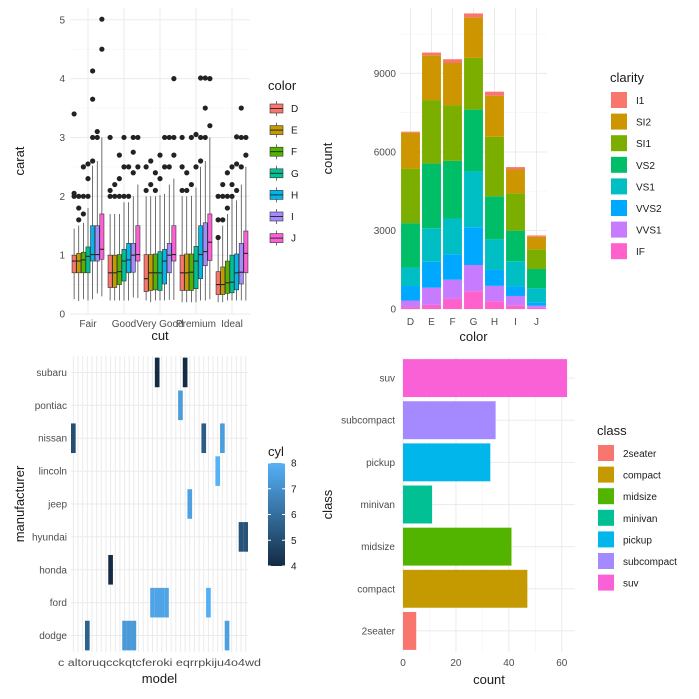 Image resolution: width=699 pixels, height=699 pixels. What do you see at coordinates (97, 211) in the screenshot?
I see `box-fair-I` at bounding box center [97, 211].